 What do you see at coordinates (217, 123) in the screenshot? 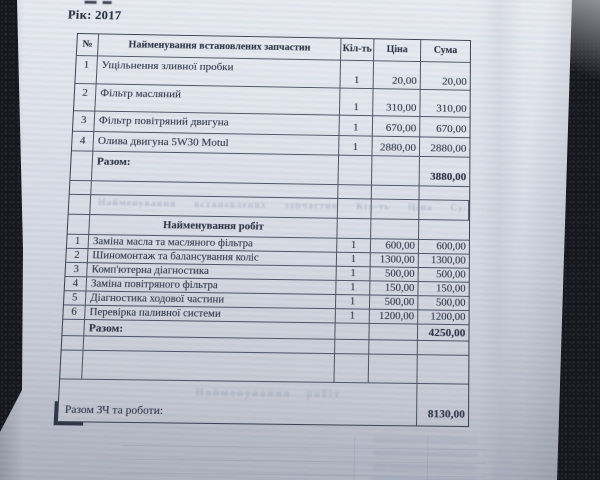
I see `cell-name: Фільтр повітряний двигуна` at bounding box center [217, 123].